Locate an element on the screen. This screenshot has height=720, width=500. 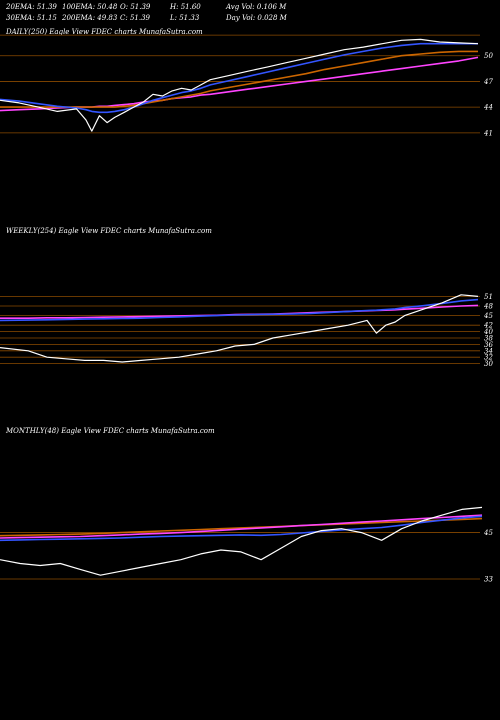
daily-tick-label-2: 44 is located at coordinates (488, 108).